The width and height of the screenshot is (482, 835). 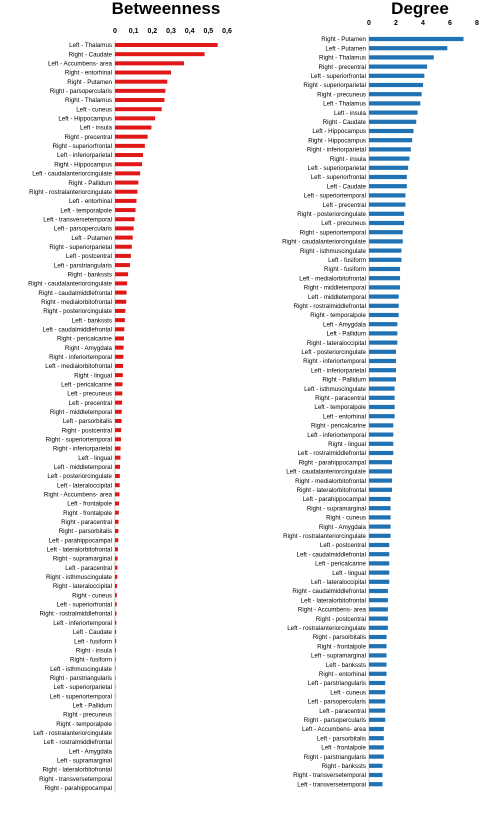 I want to click on betweenness-category-label: Left - inferiorparietal, so click(x=84, y=155).